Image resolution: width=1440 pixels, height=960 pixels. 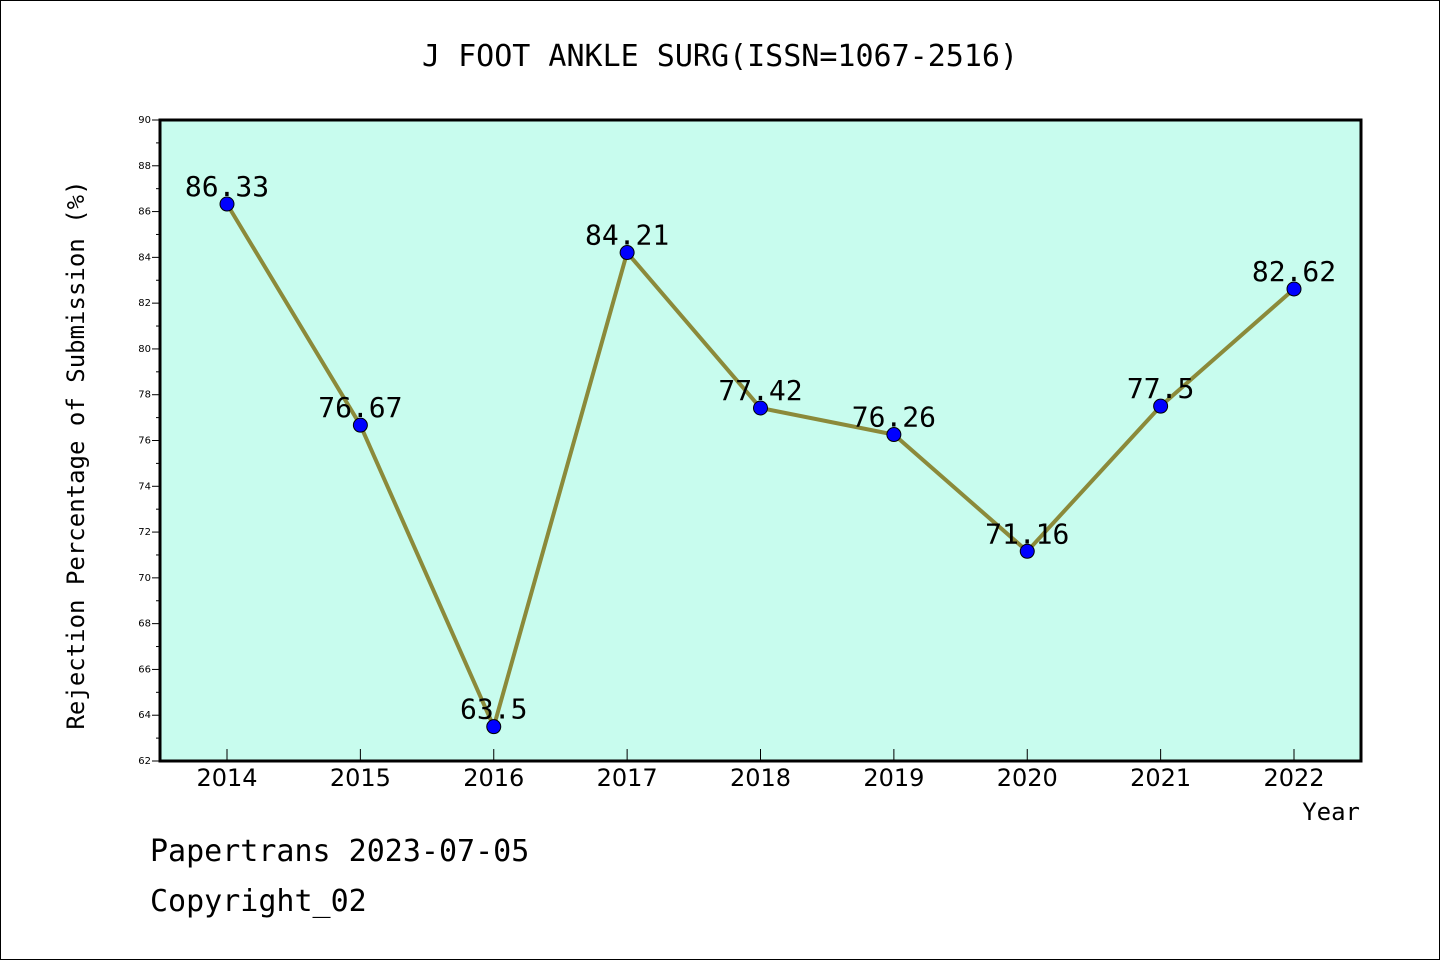 I want to click on y-tick-label: 66, so click(x=144, y=669).